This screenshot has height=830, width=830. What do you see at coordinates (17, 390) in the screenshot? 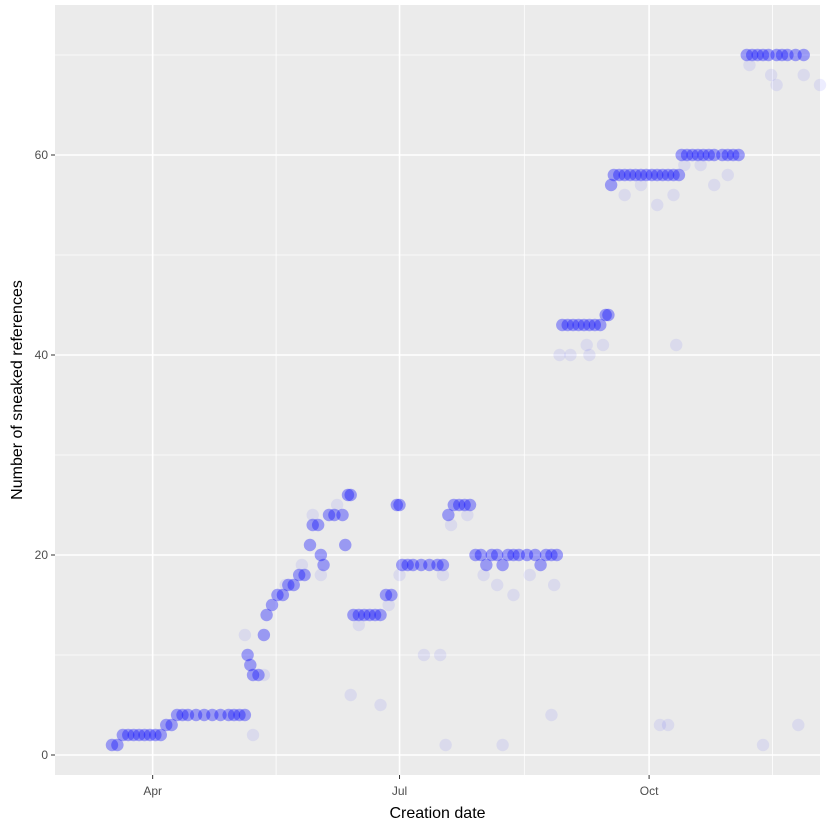
I see `y-axis-title: Number of sneaked references` at bounding box center [17, 390].